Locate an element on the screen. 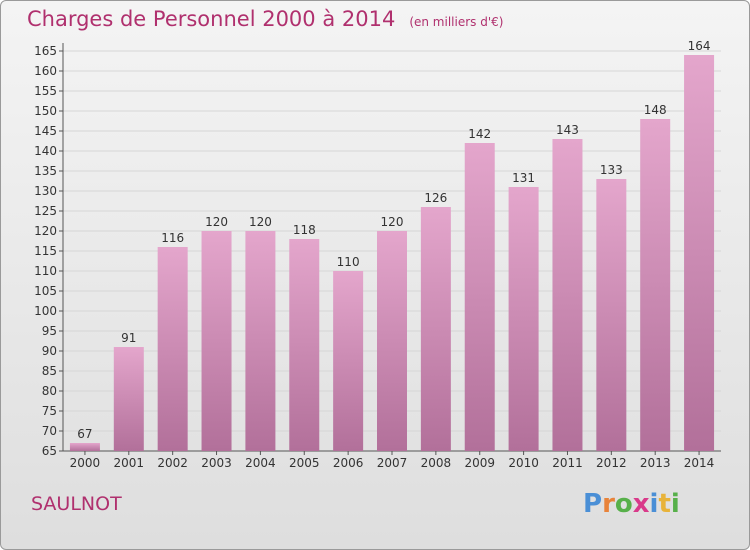 The width and height of the screenshot is (750, 550). x-tick-label: 2012 is located at coordinates (611, 463).